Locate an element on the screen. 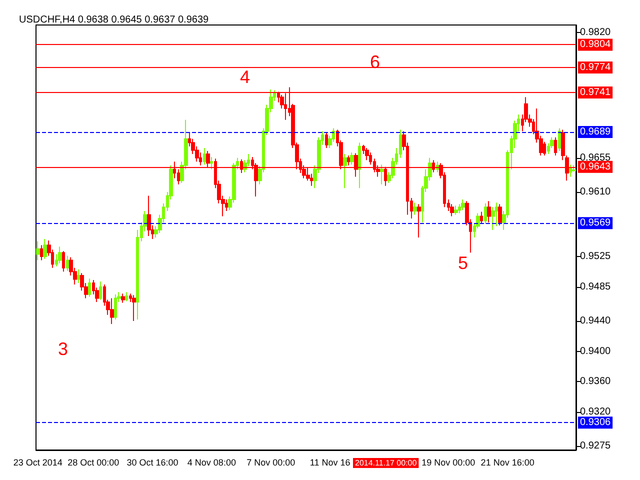  y-tick-label: 0.9440 is located at coordinates (596, 320).